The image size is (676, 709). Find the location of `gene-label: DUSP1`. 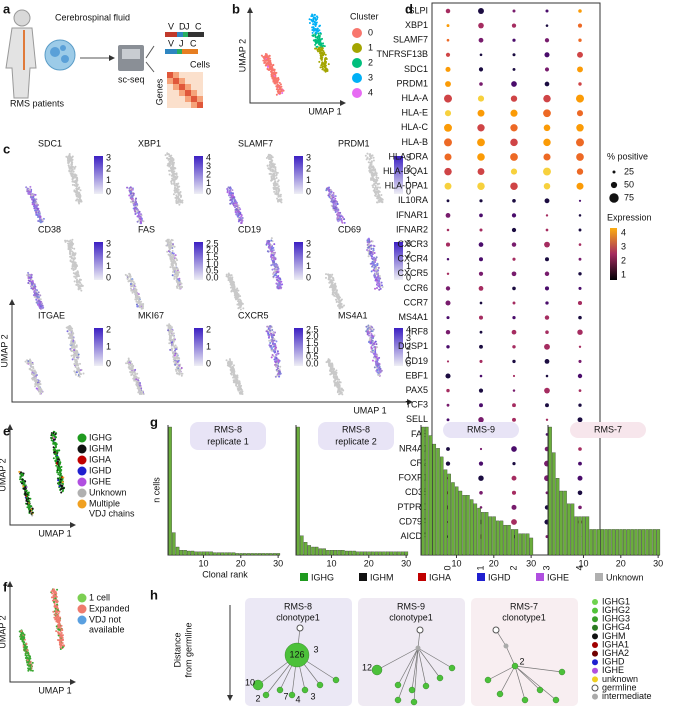

gene-label: DUSP1 is located at coordinates (413, 346).